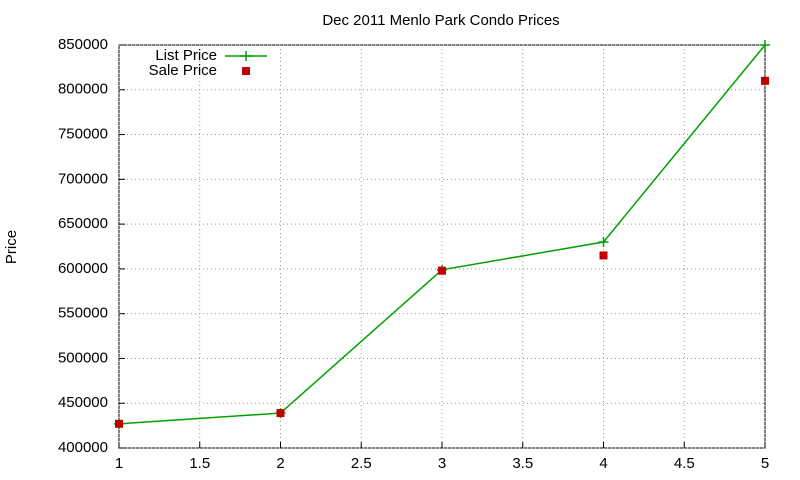 The image size is (800, 480). What do you see at coordinates (83, 44) in the screenshot?
I see `y-tick-label: 850000` at bounding box center [83, 44].